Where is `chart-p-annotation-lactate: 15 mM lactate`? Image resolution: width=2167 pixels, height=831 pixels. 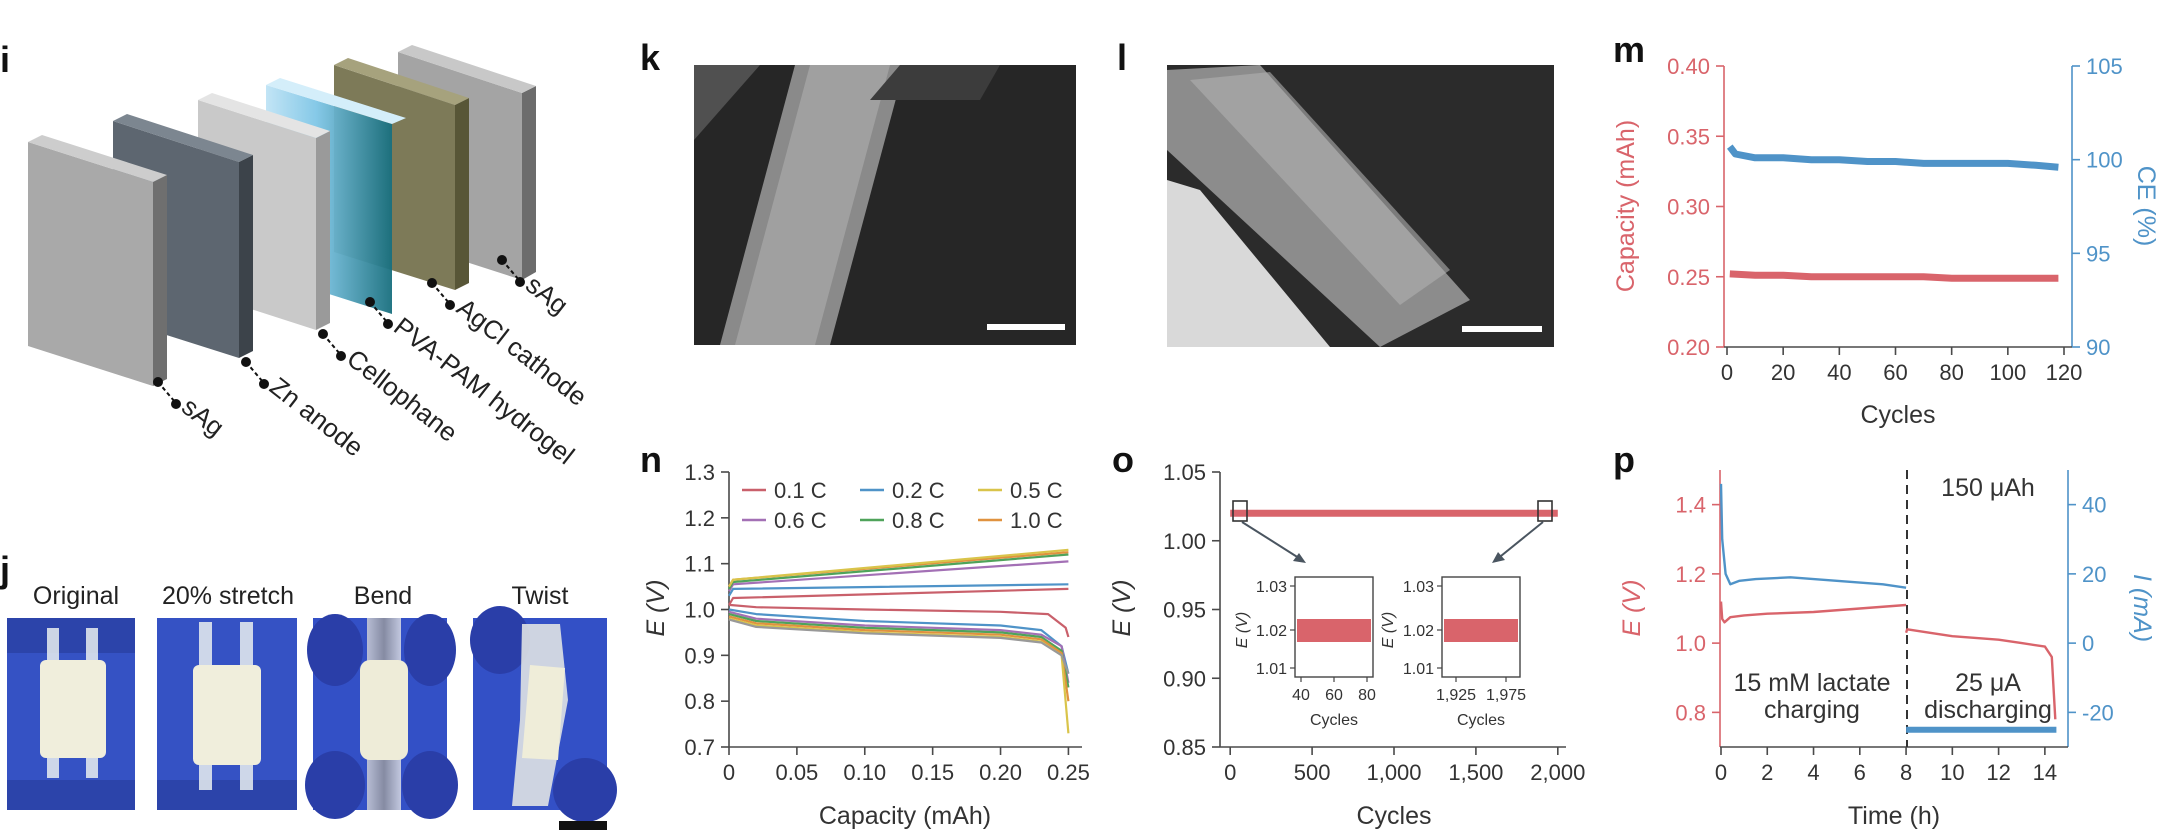
chart-p-annotation-lactate: 15 mM lactate is located at coordinates (1811, 683).